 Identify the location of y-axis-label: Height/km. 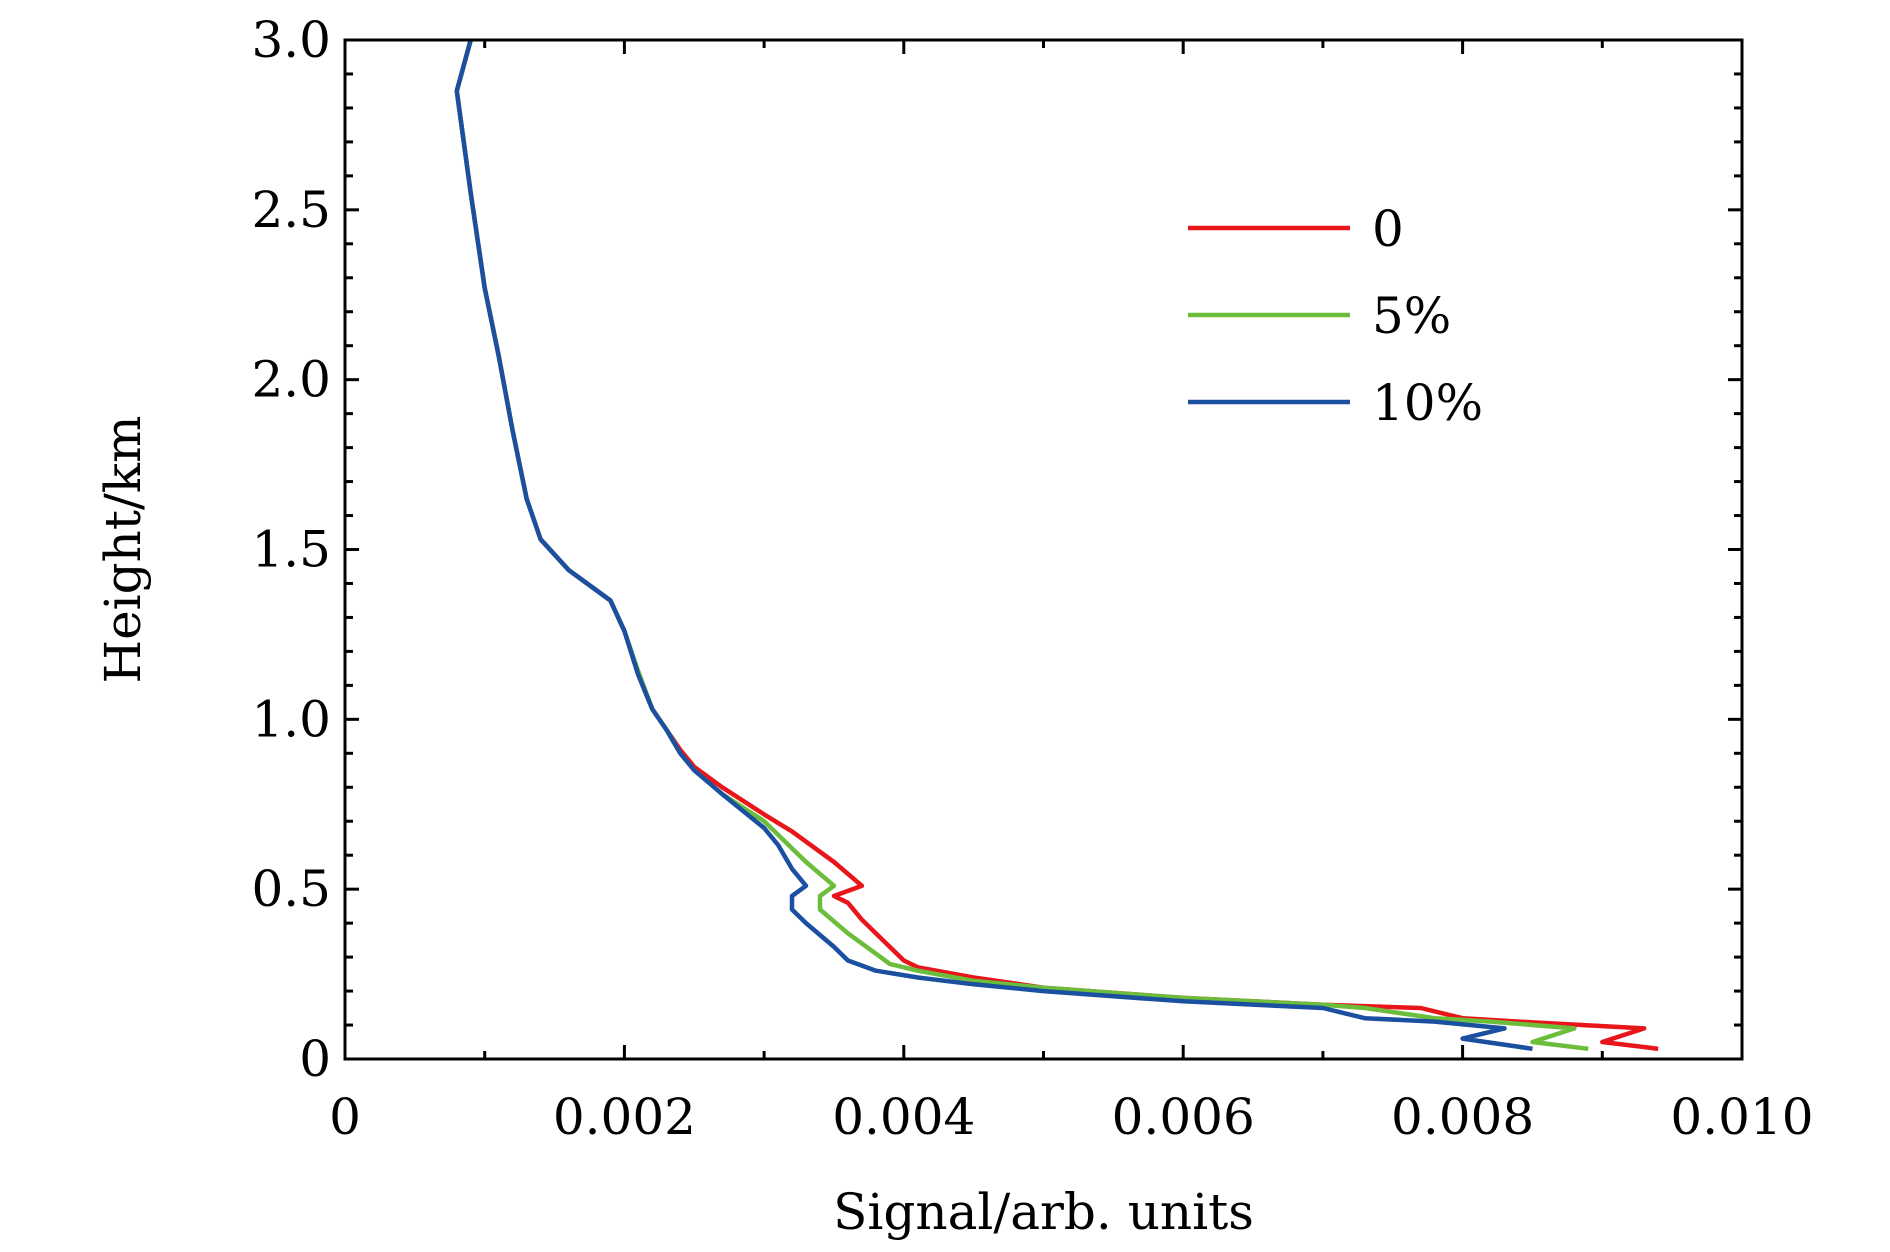
(123, 549).